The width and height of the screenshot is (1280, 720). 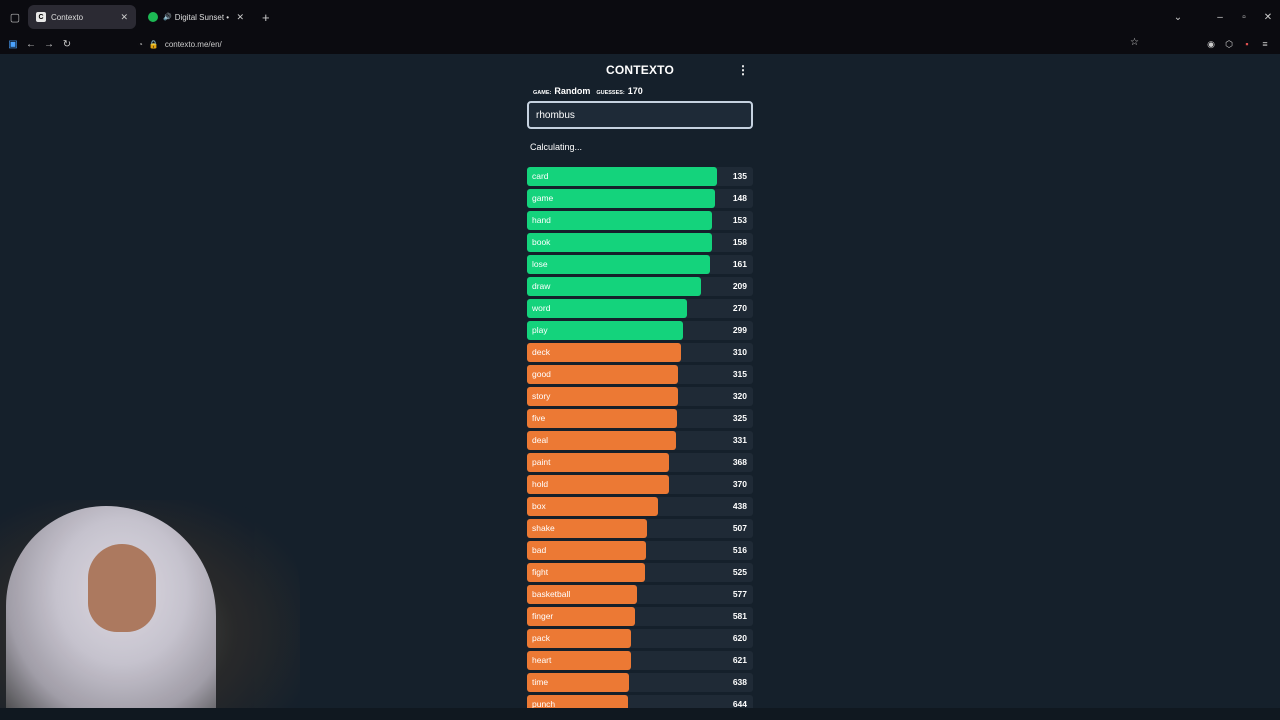 What do you see at coordinates (1134, 42) in the screenshot?
I see `bookmark-star-icon: ☆` at bounding box center [1134, 42].